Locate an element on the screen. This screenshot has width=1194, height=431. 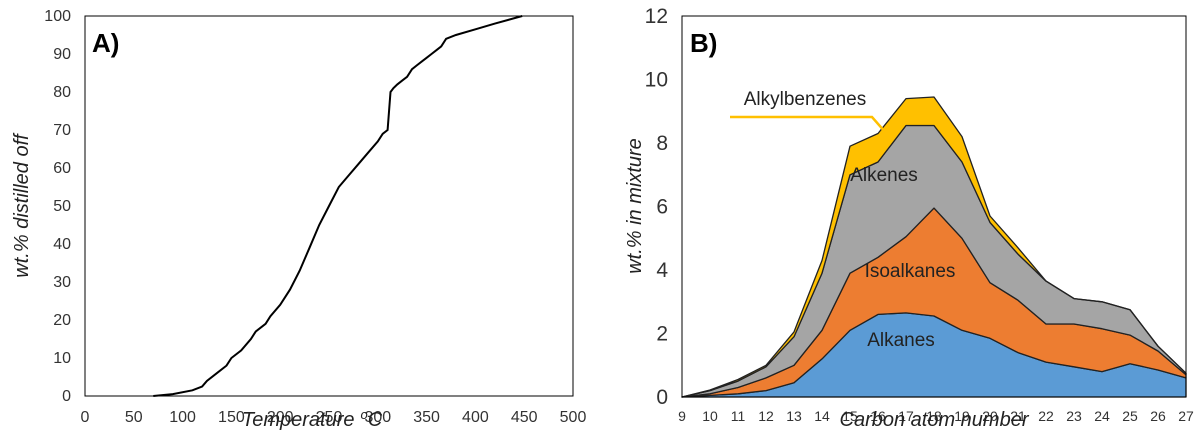
panel-a-y-tick-label: 10 is located at coordinates (62, 358).